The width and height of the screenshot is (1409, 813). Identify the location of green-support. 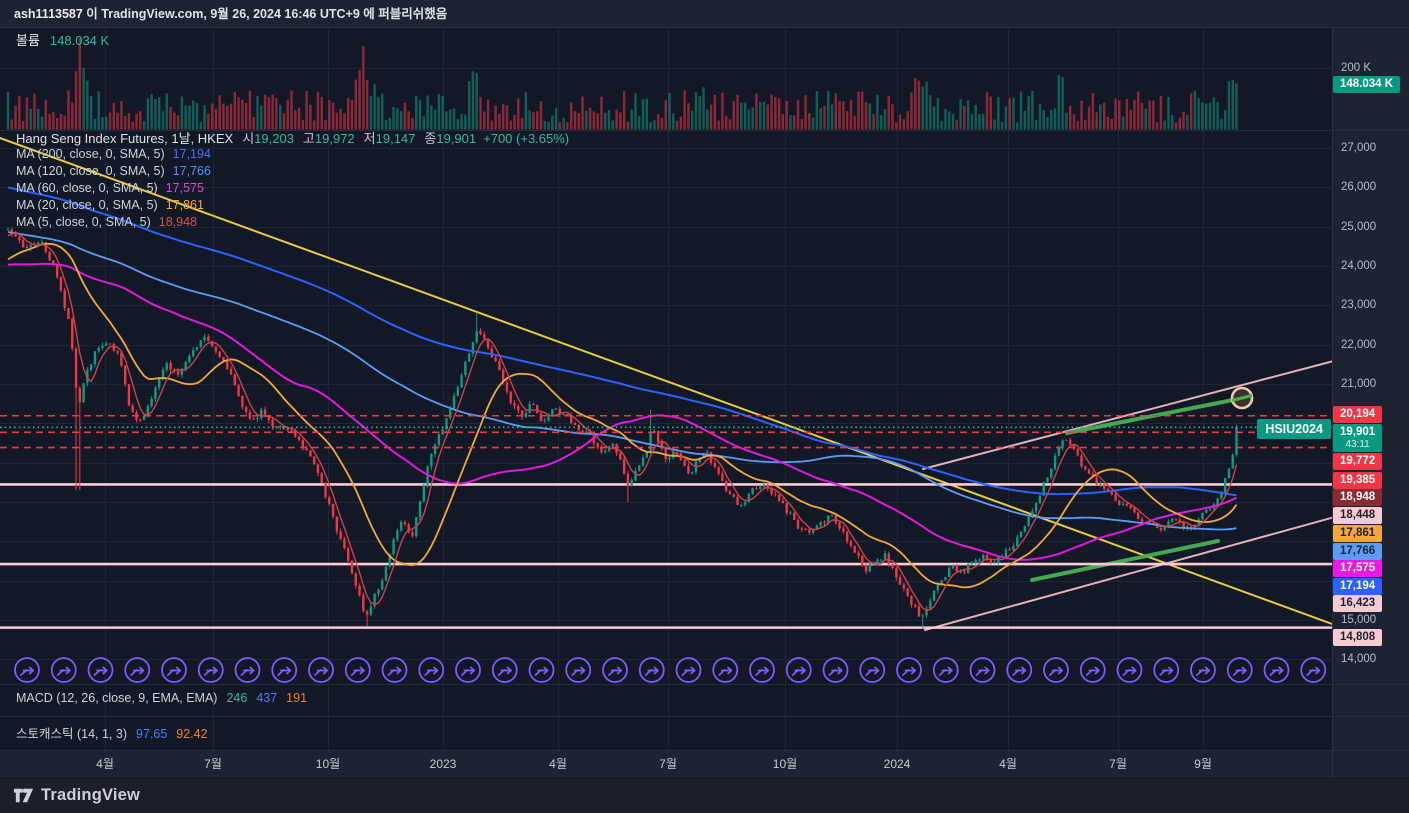
(1125, 560).